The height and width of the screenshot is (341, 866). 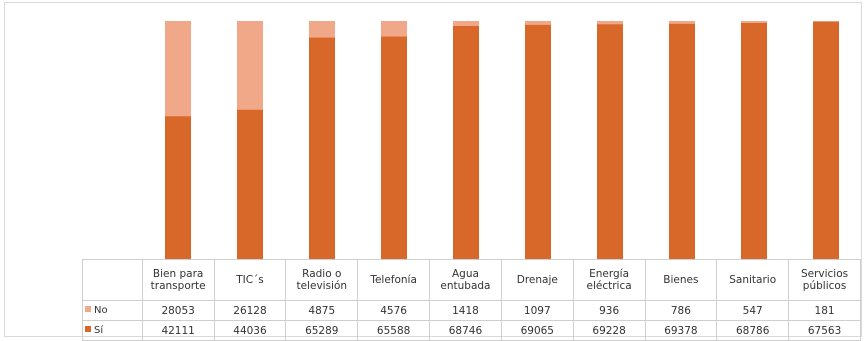 What do you see at coordinates (537, 280) in the screenshot?
I see `category-label: Drenaje` at bounding box center [537, 280].